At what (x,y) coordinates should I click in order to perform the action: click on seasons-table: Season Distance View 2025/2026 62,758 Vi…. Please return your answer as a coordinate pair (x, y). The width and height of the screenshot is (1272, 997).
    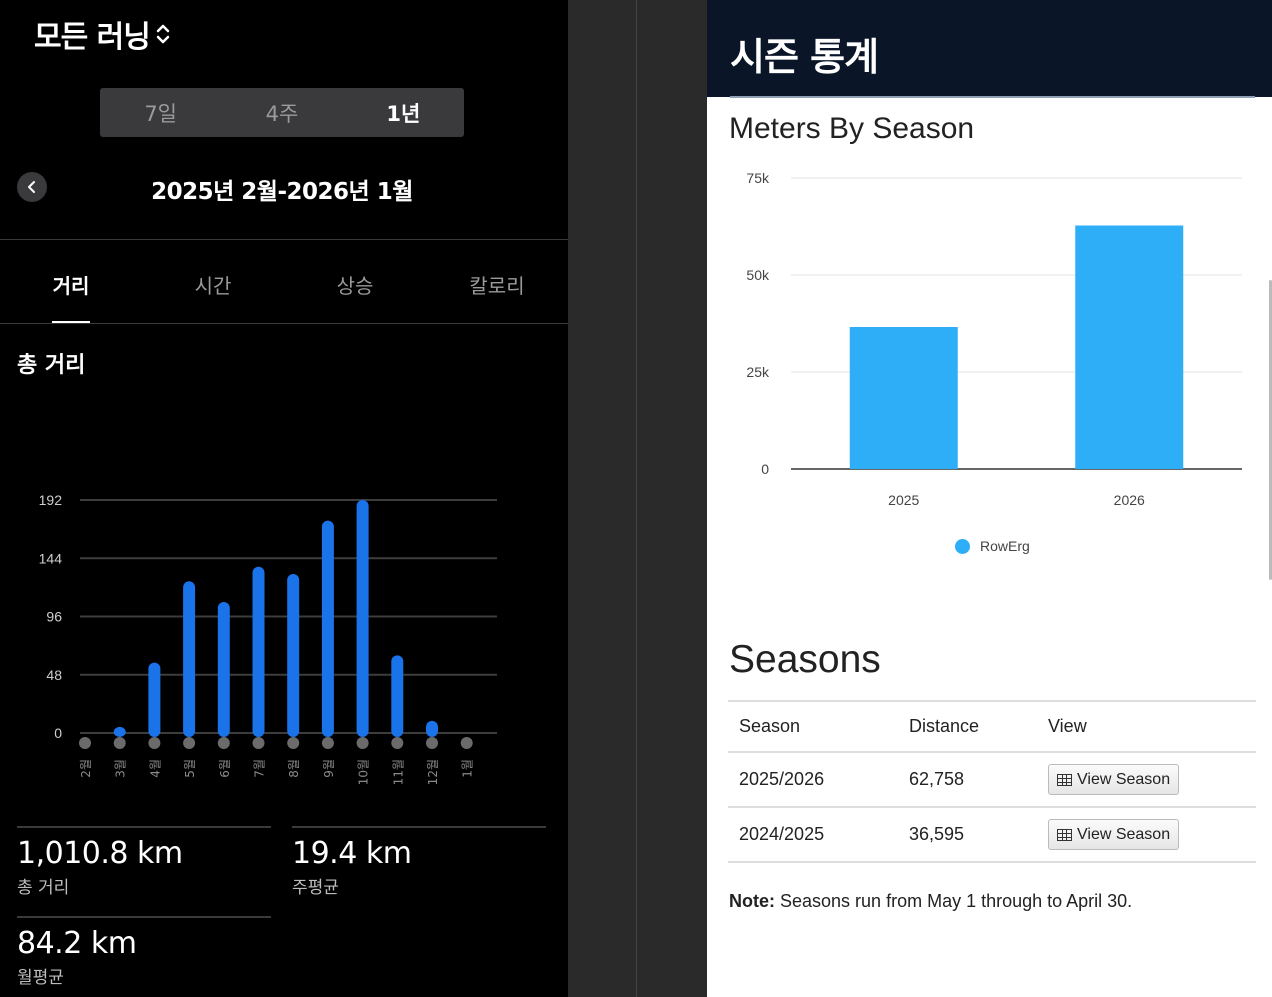
    Looking at the image, I should click on (992, 781).